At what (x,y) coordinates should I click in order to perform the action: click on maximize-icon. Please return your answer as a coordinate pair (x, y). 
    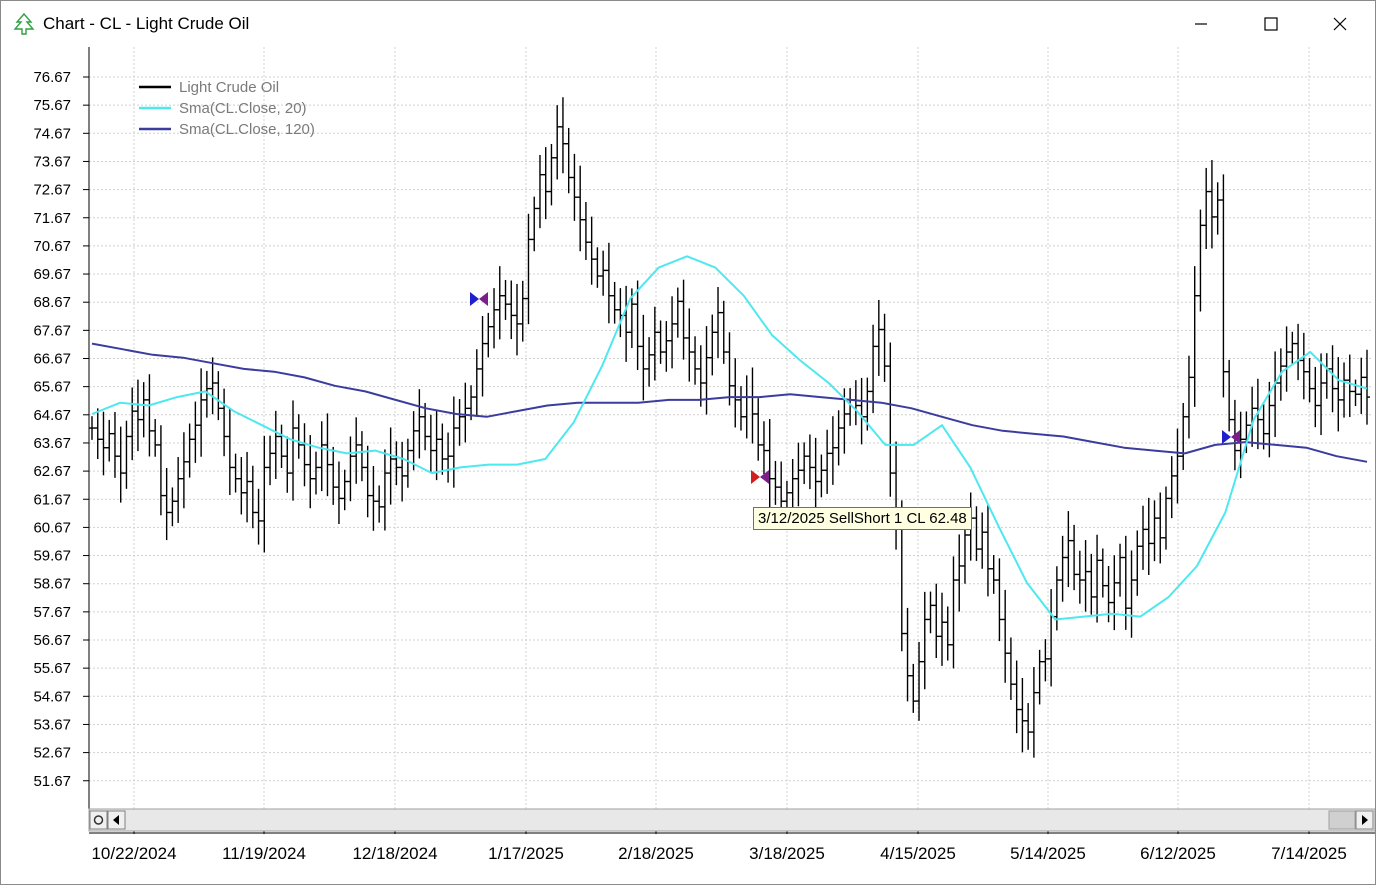
    Looking at the image, I should click on (1271, 24).